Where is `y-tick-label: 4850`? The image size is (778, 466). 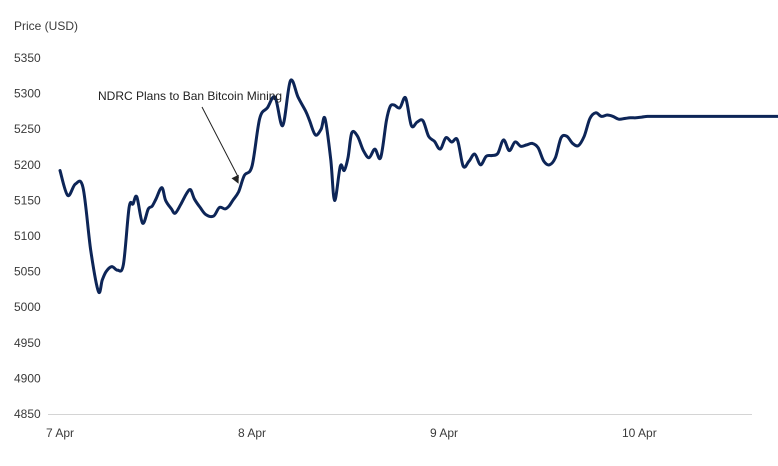 y-tick-label: 4850 is located at coordinates (27, 414).